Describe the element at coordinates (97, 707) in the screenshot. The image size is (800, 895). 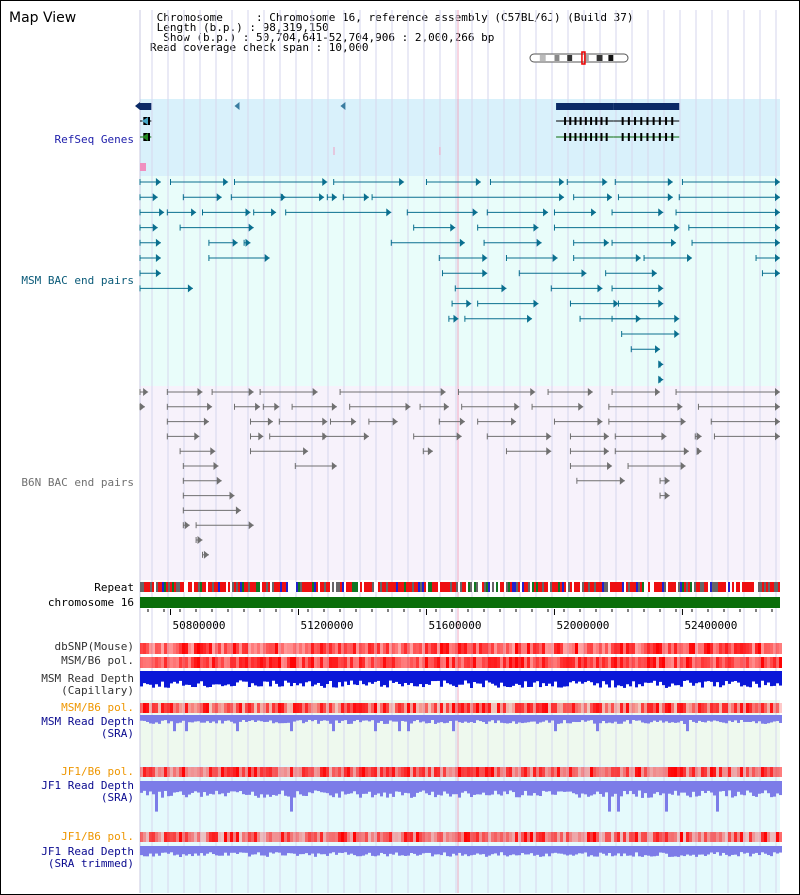
I see `track-label-msm_b6_pol_sra: MSM/B6 pol.` at that location.